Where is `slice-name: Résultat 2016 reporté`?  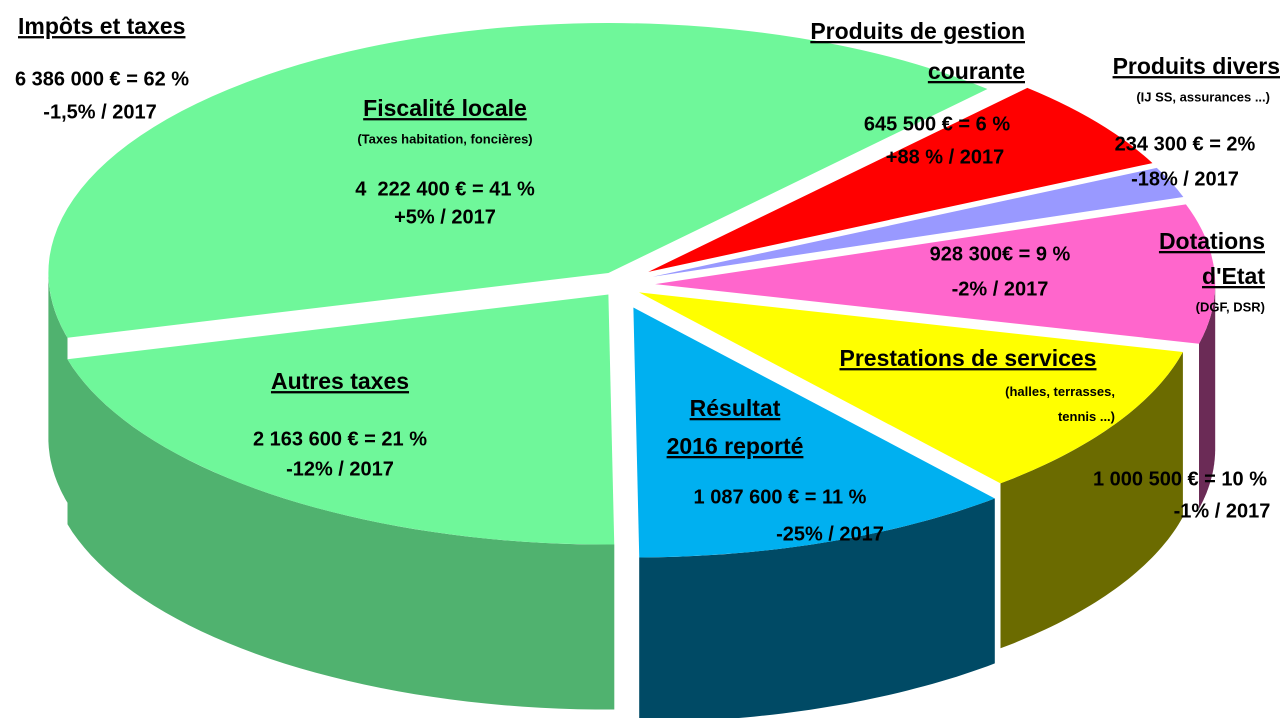 slice-name: Résultat 2016 reporté is located at coordinates (735, 427).